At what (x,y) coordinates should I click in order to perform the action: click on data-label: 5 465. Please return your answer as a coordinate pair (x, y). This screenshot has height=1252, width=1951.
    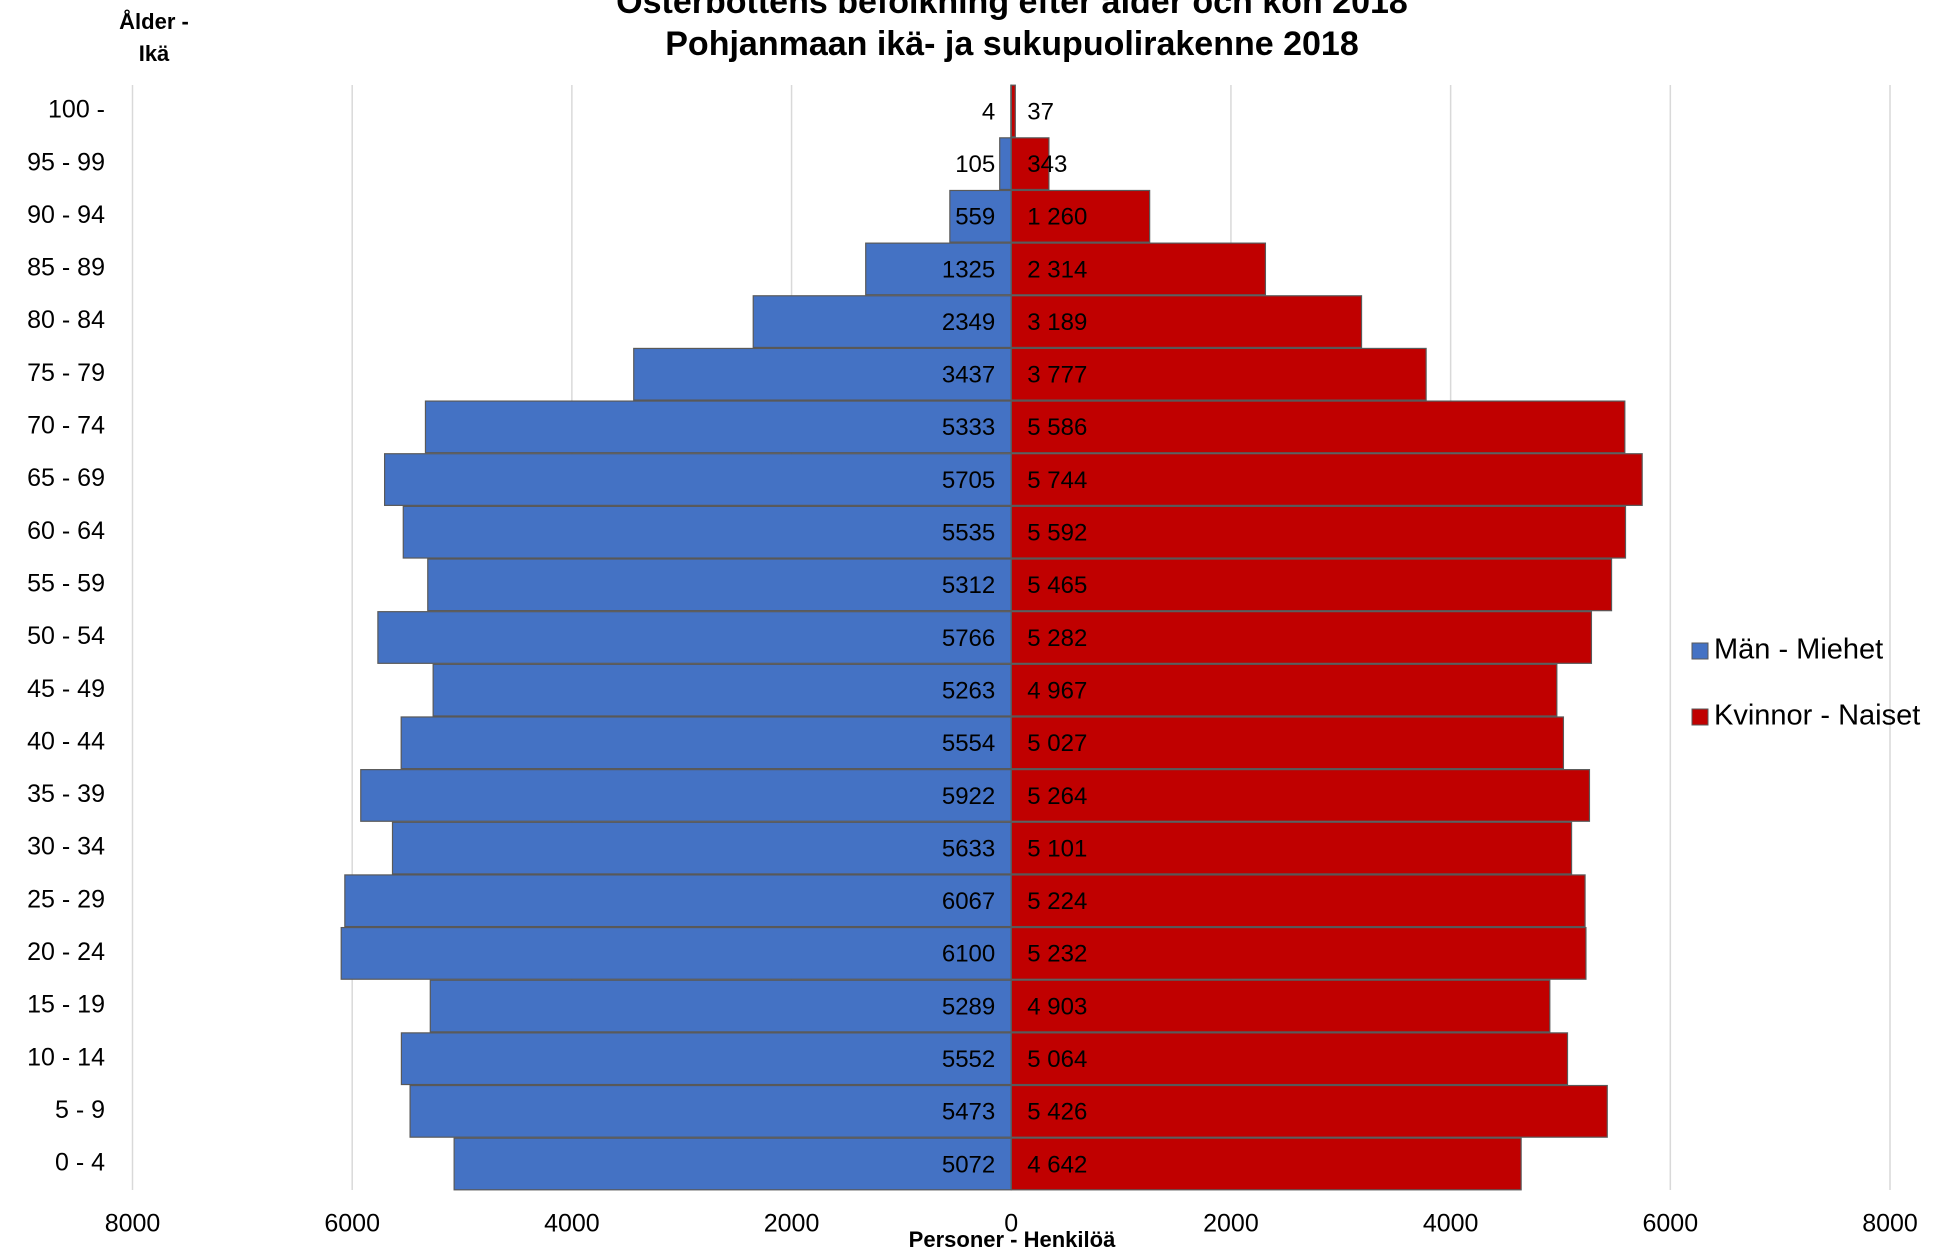
    Looking at the image, I should click on (1057, 585).